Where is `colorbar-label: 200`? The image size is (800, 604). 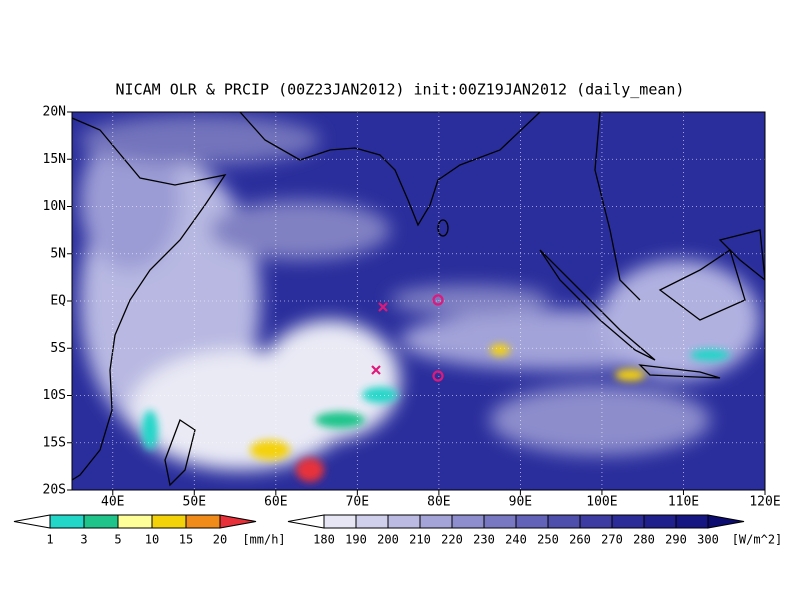
colorbar-label: 200 is located at coordinates (388, 540).